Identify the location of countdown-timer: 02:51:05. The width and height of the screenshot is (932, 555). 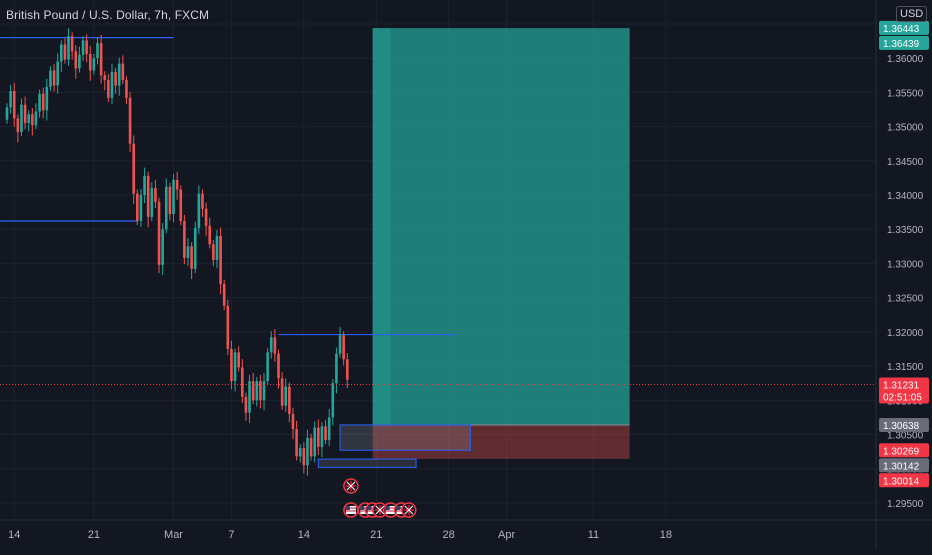
(902, 397).